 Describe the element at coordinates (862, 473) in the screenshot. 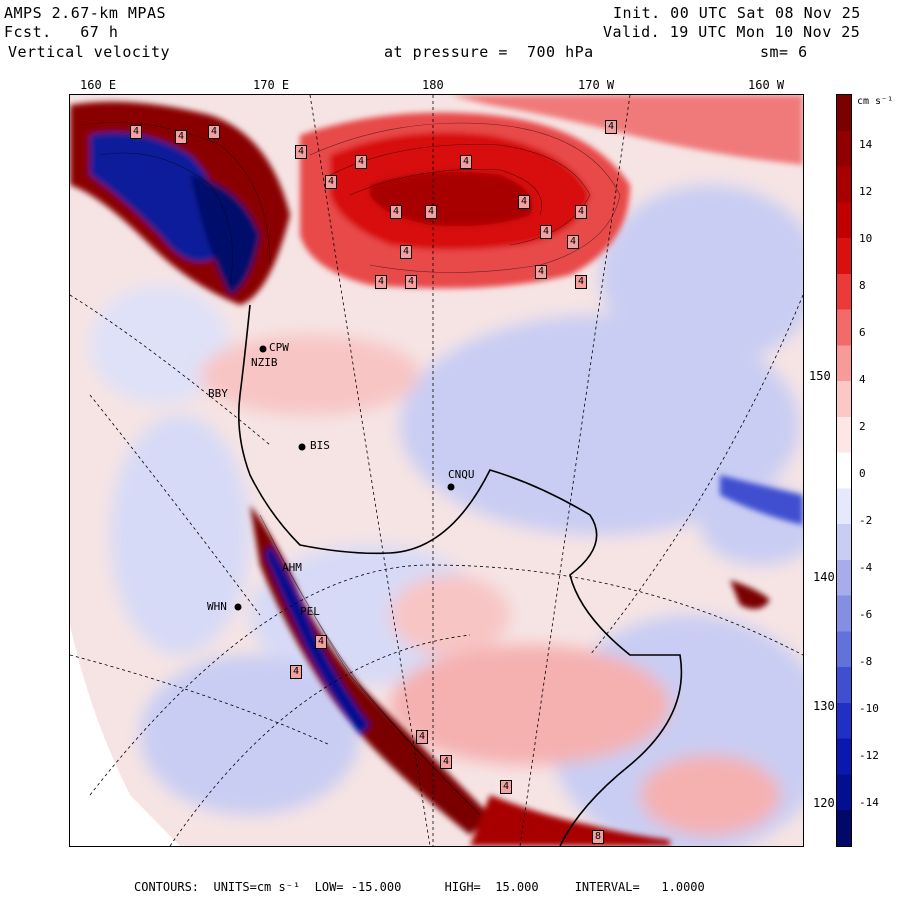

I see `colorbar-tick: 0` at that location.